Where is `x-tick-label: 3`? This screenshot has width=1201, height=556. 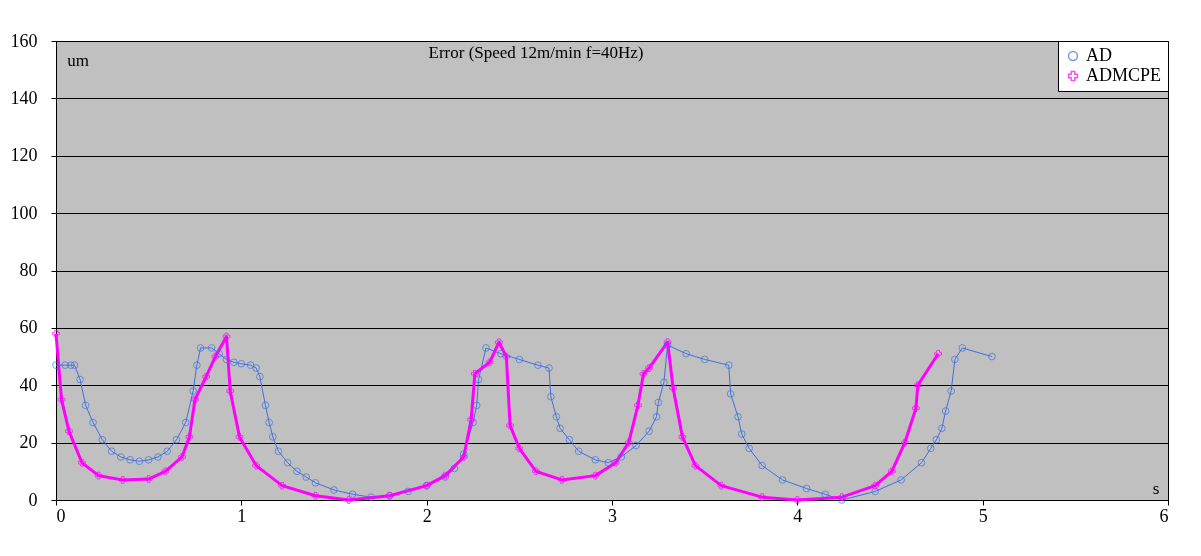
x-tick-label: 3 is located at coordinates (612, 515).